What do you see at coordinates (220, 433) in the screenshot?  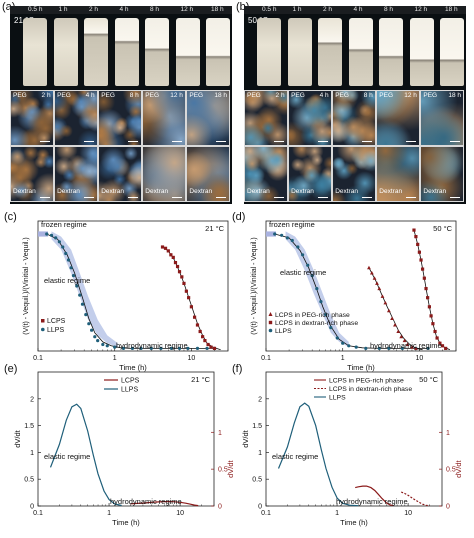 I see `y-right-tick-label: 1` at bounding box center [220, 433].